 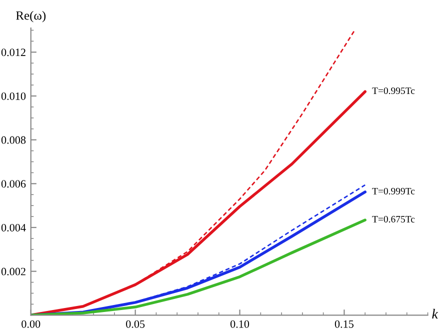 What do you see at coordinates (31, 324) in the screenshot?
I see `x-tick-label: 0.00` at bounding box center [31, 324].